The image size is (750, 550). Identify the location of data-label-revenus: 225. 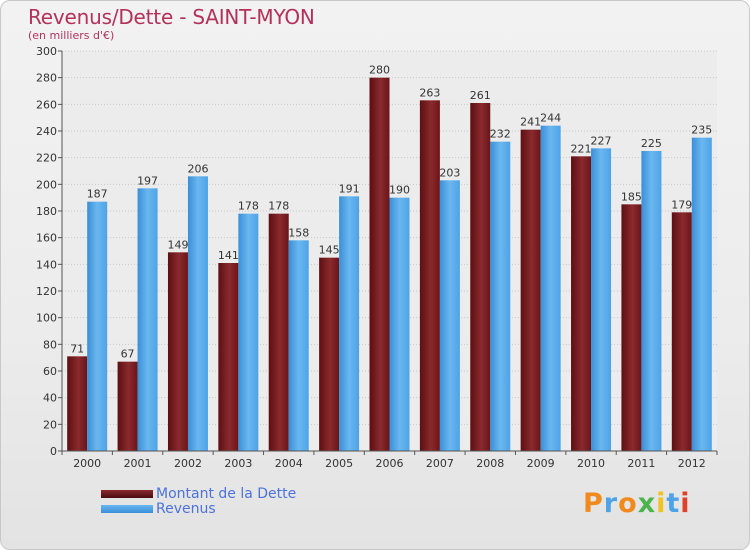
(651, 143).